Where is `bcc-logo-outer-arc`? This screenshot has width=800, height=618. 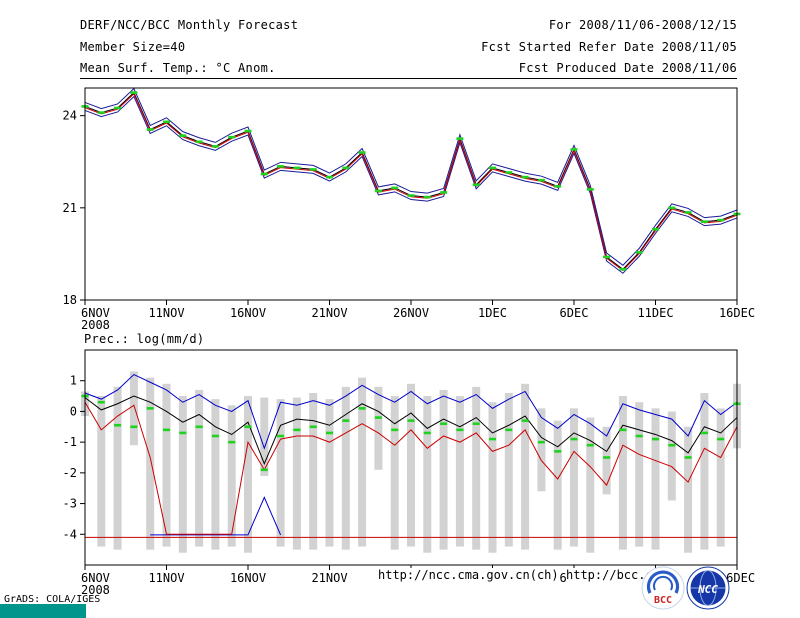
bcc-logo-outer-arc is located at coordinates (663, 582).